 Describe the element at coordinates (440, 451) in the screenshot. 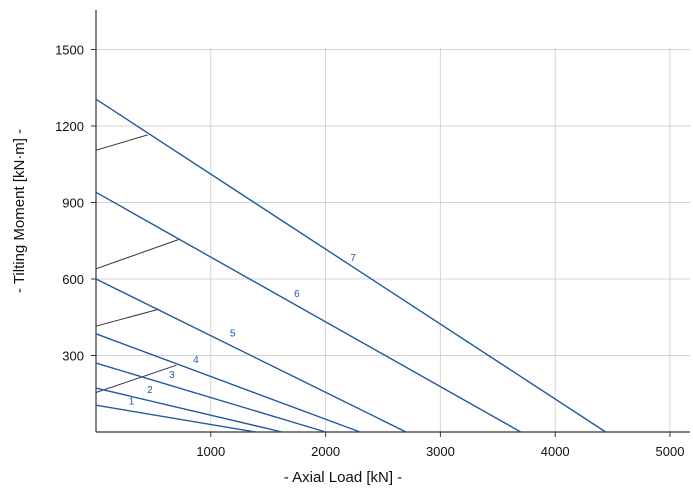

I see `x-tick-label: 3000` at that location.